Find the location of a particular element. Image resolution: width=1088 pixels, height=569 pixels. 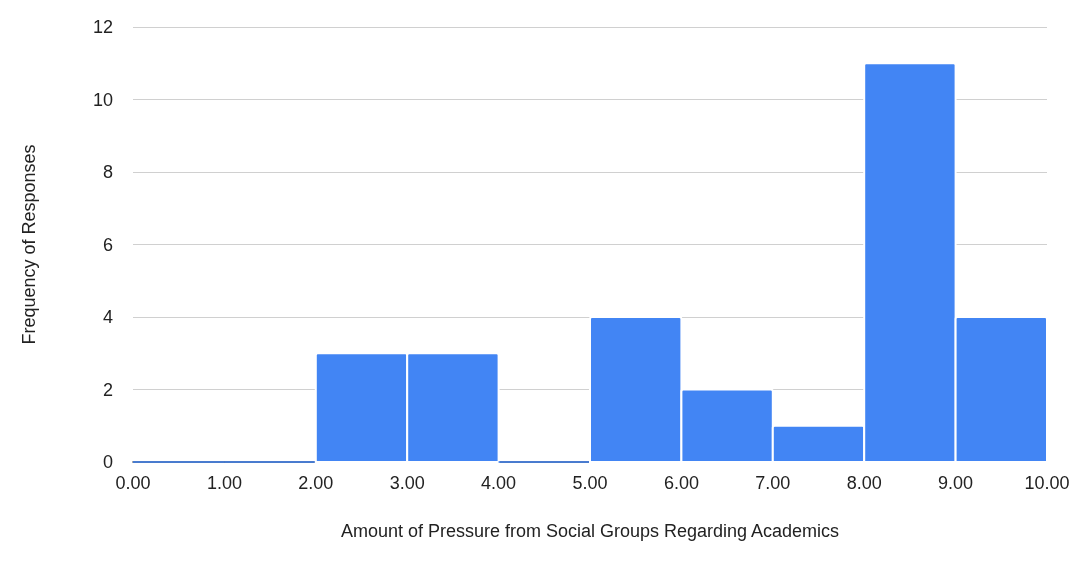

y-tick-label: 0 is located at coordinates (107, 462).